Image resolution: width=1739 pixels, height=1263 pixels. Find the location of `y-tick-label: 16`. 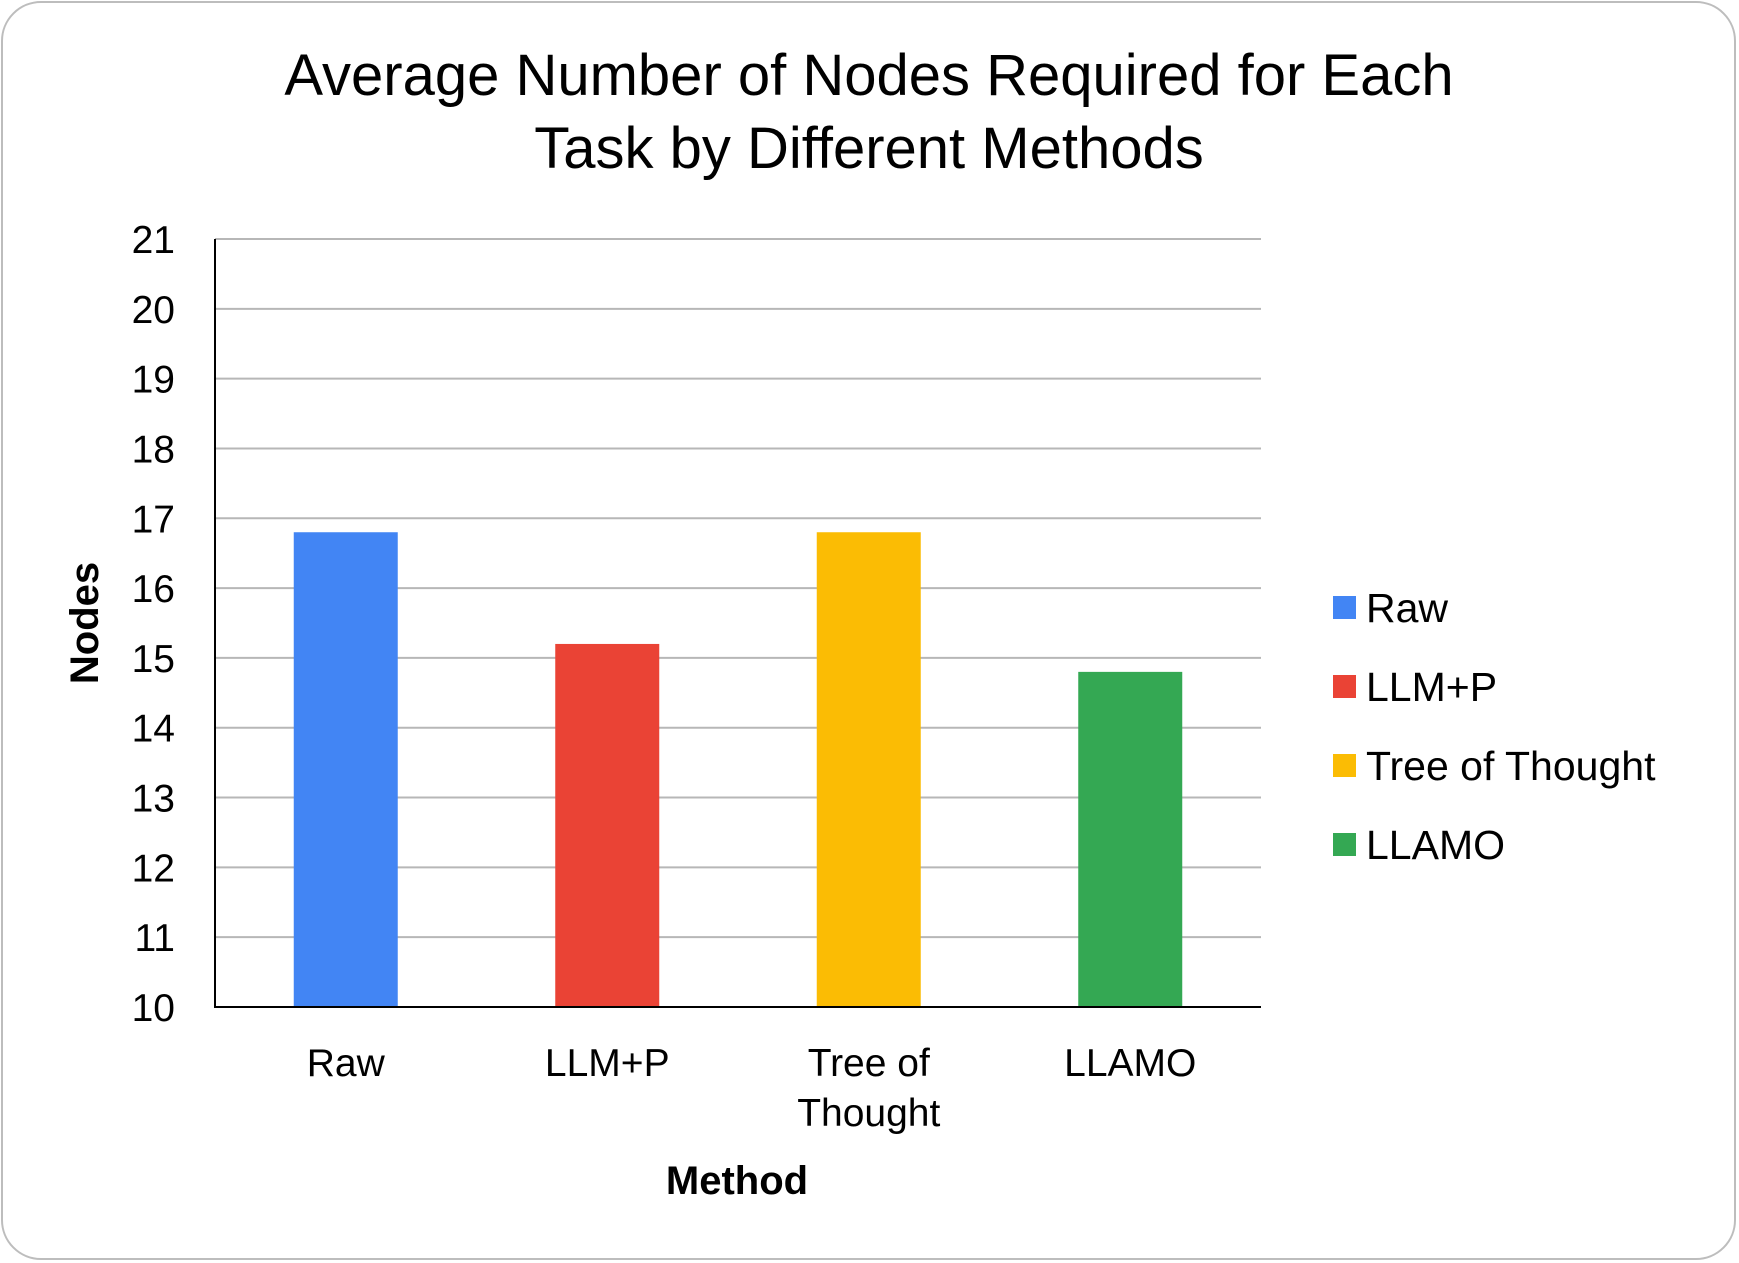

y-tick-label: 16 is located at coordinates (153, 589).